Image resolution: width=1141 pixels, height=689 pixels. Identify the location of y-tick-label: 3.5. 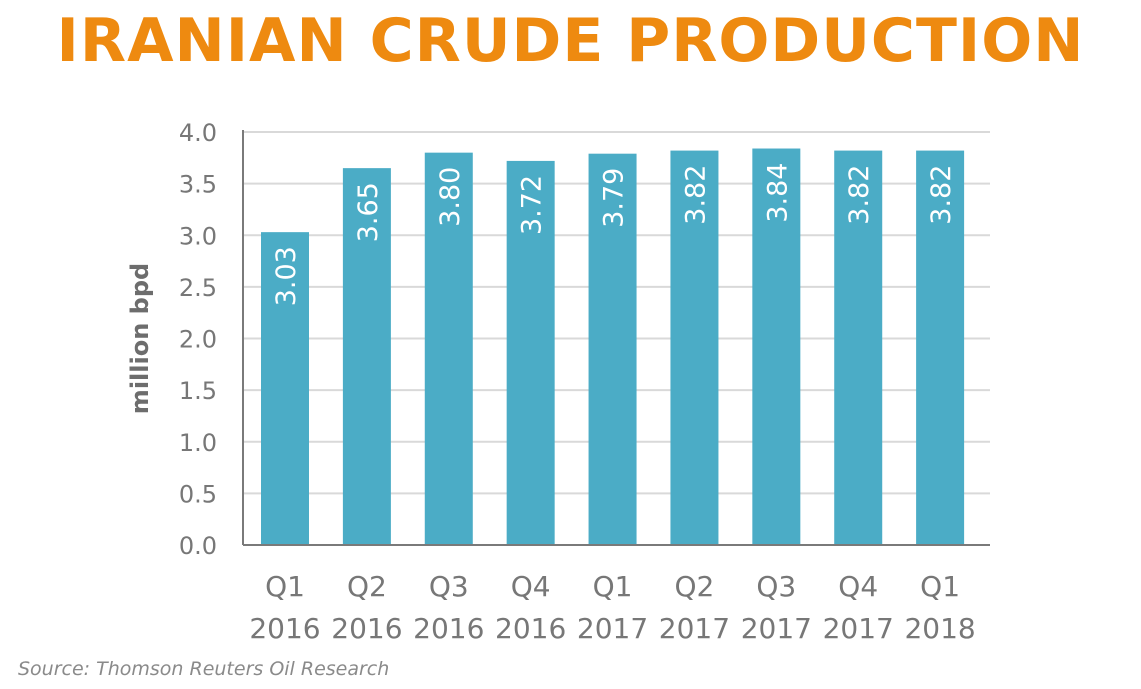
(198, 185).